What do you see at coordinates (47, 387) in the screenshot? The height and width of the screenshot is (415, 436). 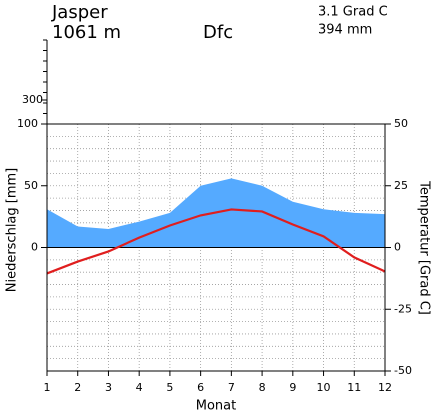 I see `x-tick-label: 1` at bounding box center [47, 387].